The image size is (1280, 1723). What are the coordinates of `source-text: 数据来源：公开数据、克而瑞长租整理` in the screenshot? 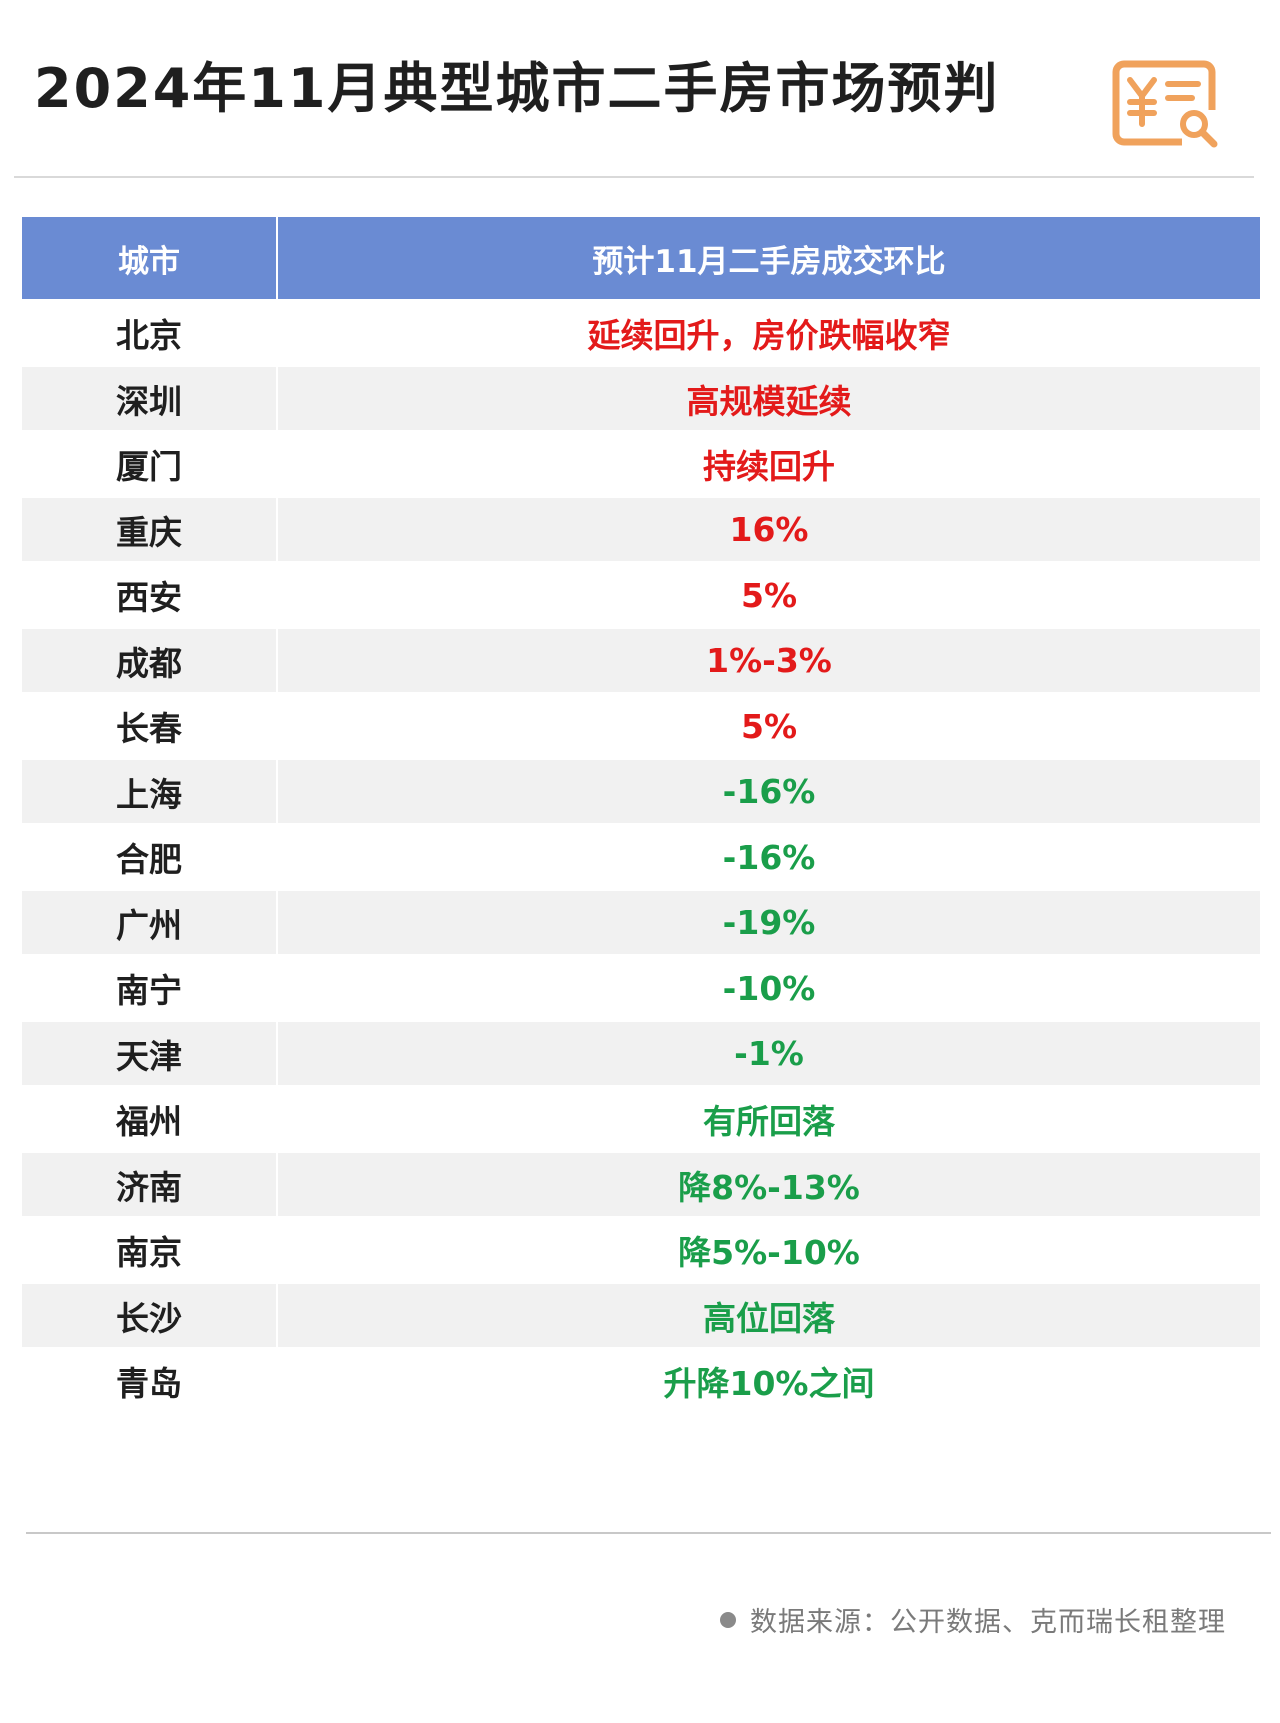 It's located at (988, 1622).